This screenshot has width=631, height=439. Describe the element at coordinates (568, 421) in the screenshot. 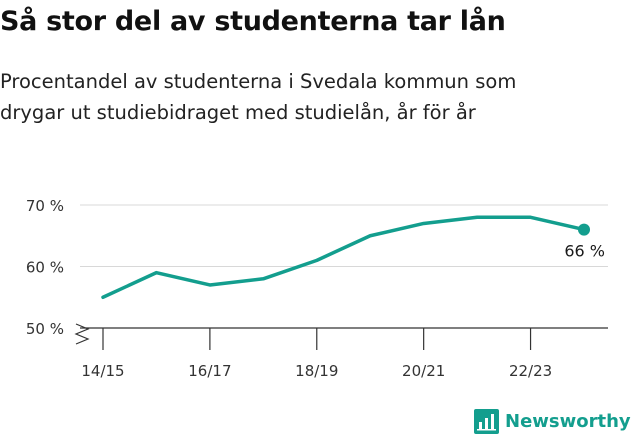

I see `logo-text: Newsworthy` at that location.